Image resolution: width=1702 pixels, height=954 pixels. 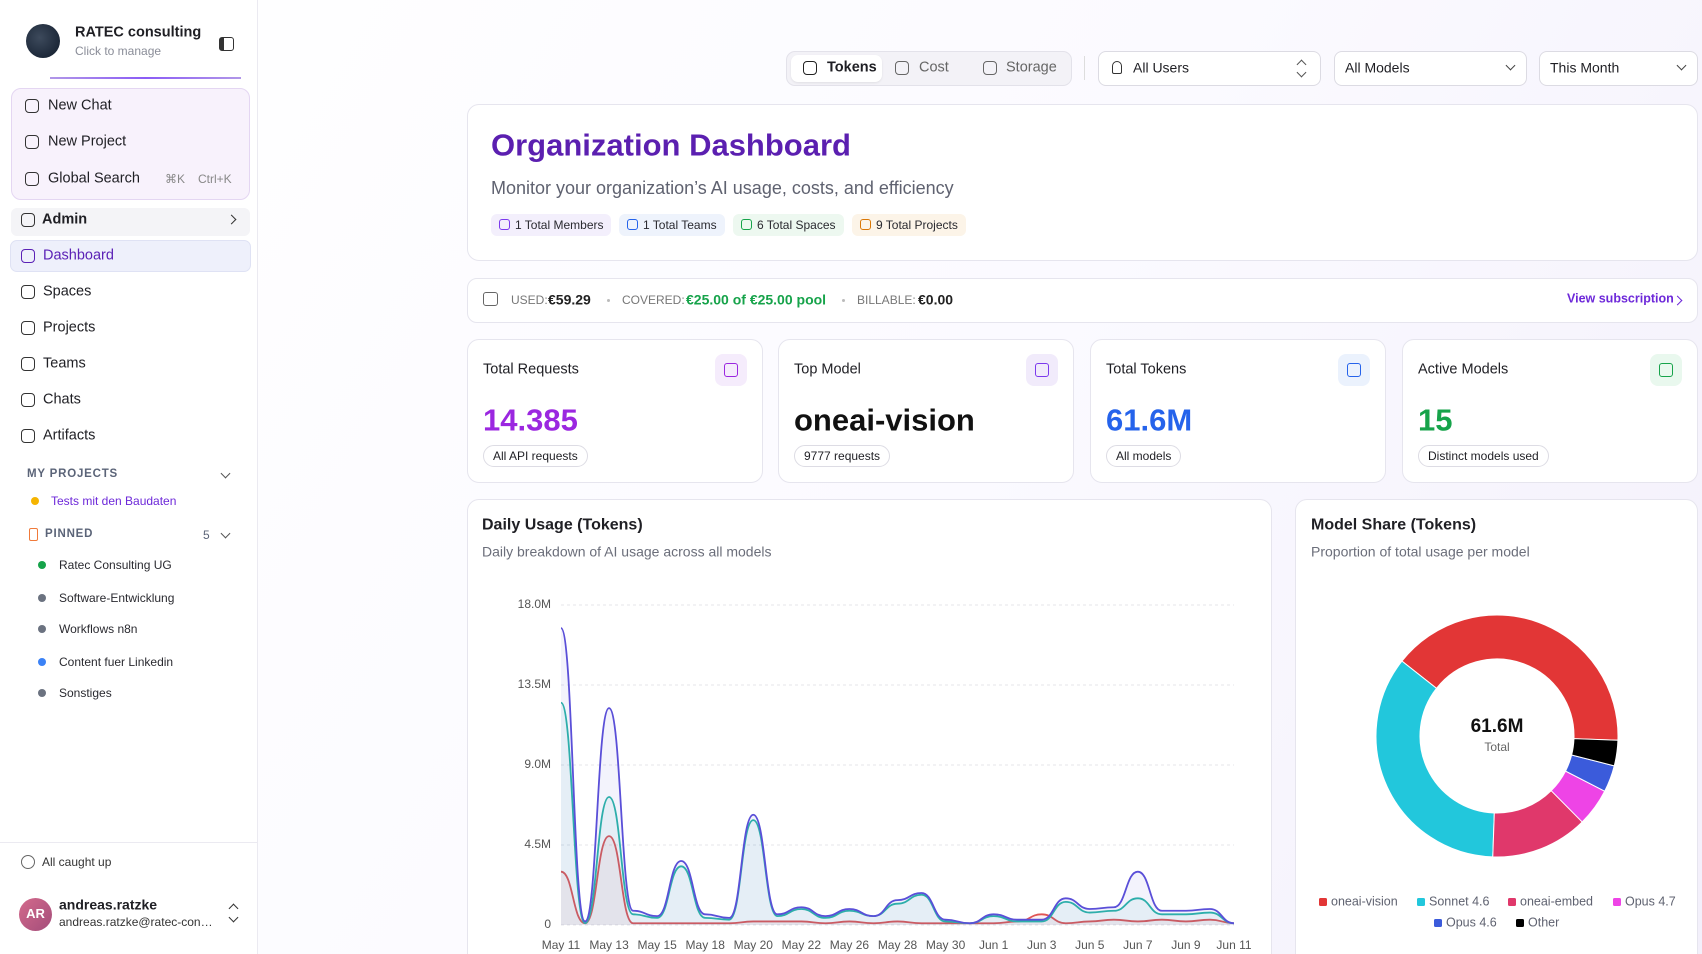 I want to click on stat-label: Active Models, so click(x=1463, y=369).